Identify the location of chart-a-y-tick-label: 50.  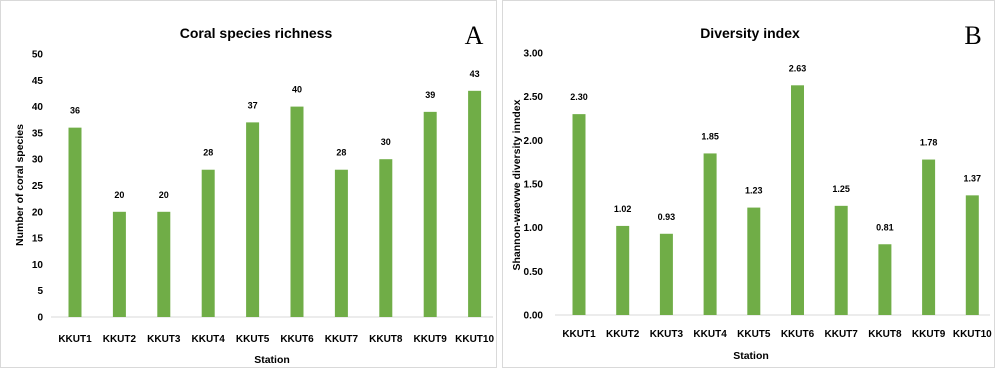
(38, 55).